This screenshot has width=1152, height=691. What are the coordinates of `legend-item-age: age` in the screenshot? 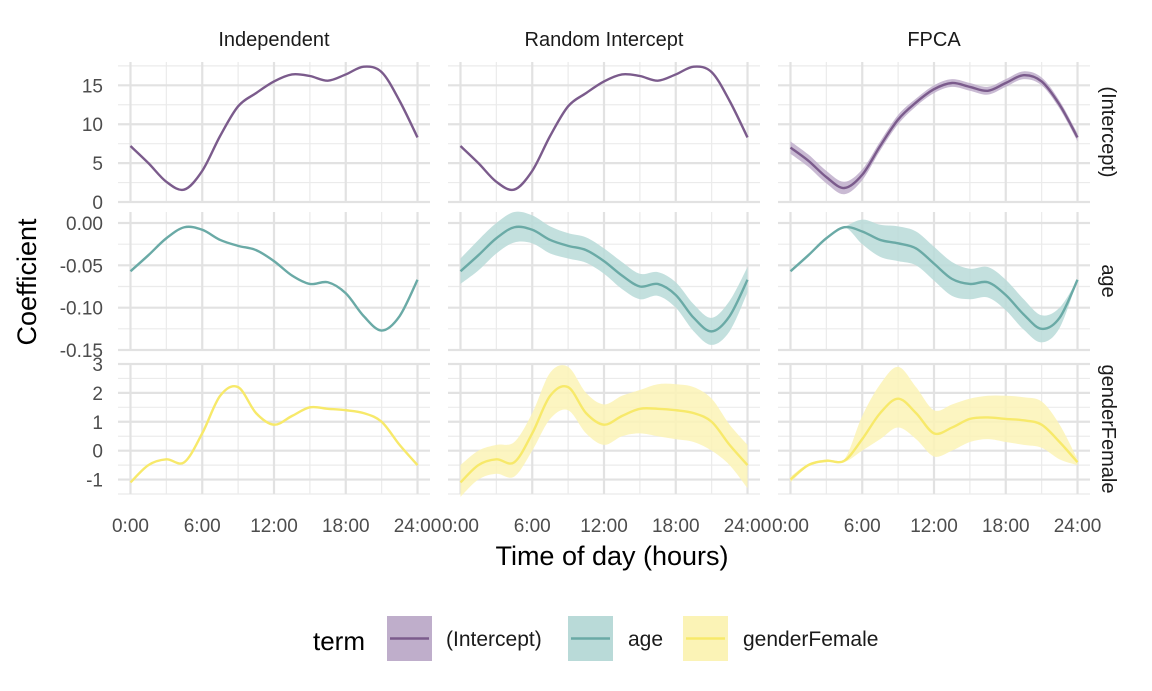 It's located at (615, 638).